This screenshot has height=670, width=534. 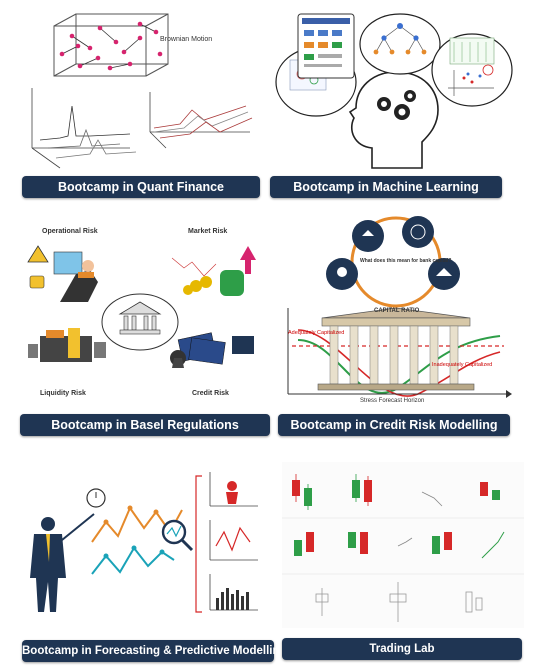 I want to click on credit-risk-title: Bootcamp in Credit Risk Modelling, so click(x=394, y=425).